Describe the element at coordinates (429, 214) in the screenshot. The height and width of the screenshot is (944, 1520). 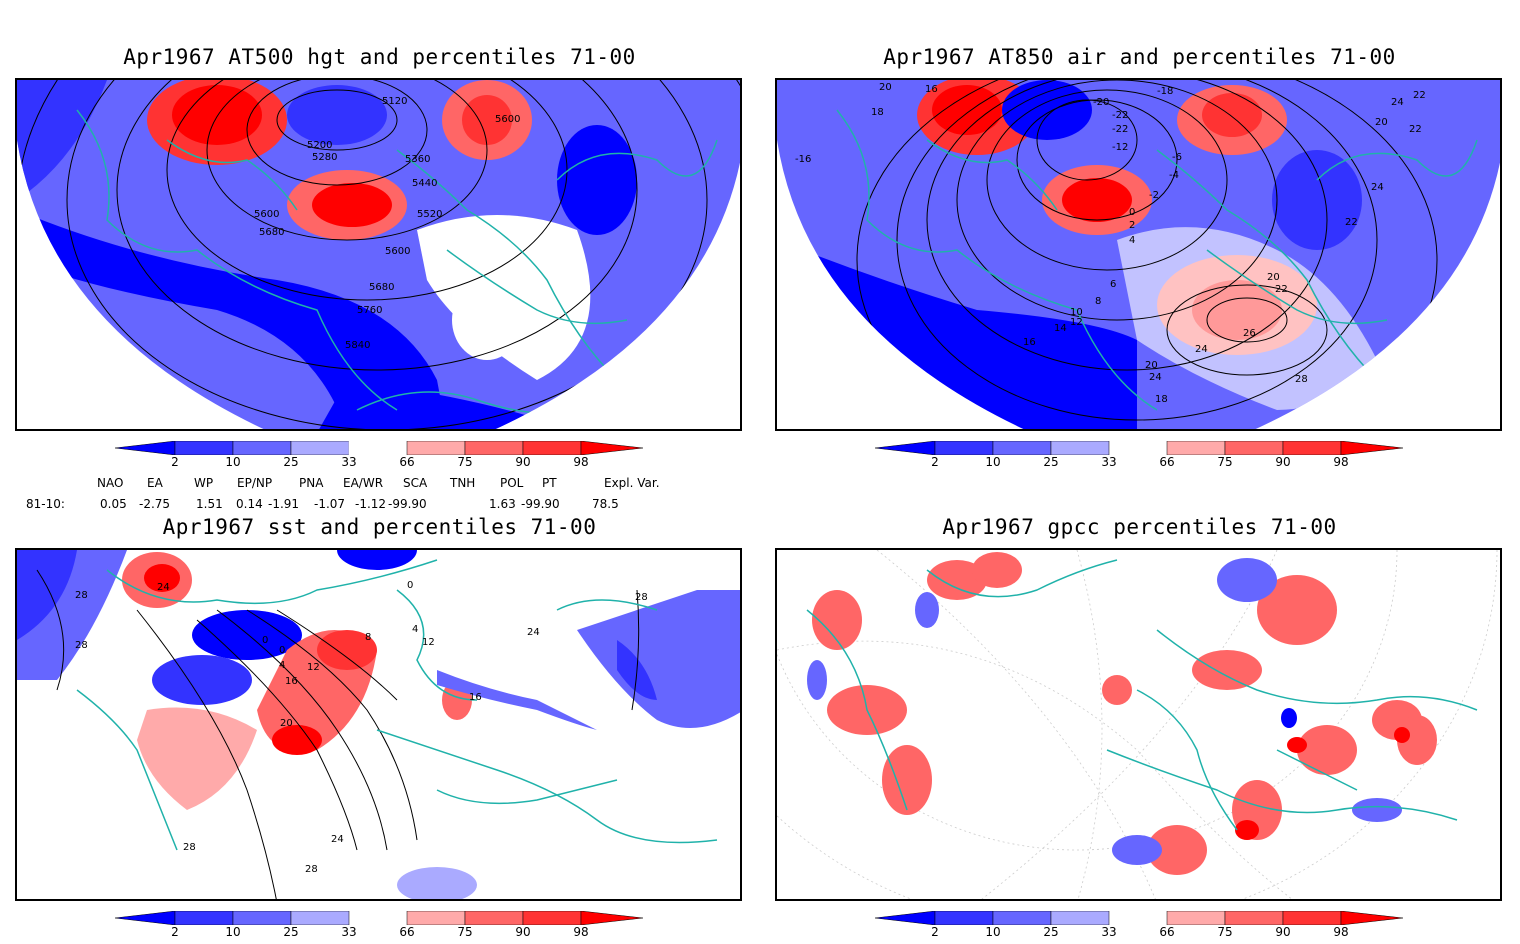
I see `contour-label: 5520` at that location.